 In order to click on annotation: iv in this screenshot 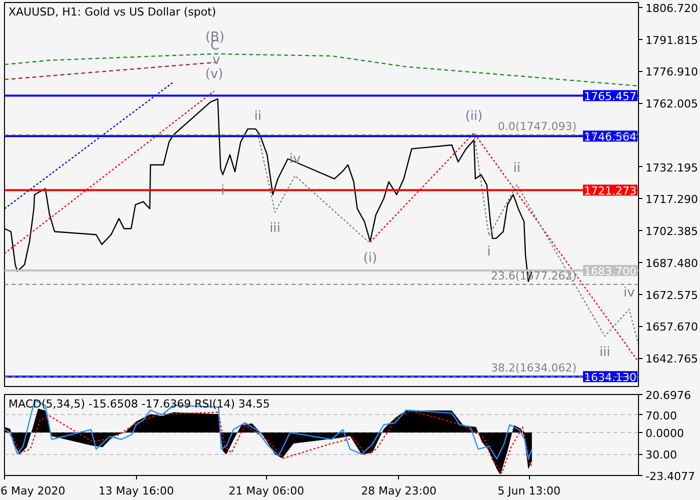, I will do `click(630, 292)`.